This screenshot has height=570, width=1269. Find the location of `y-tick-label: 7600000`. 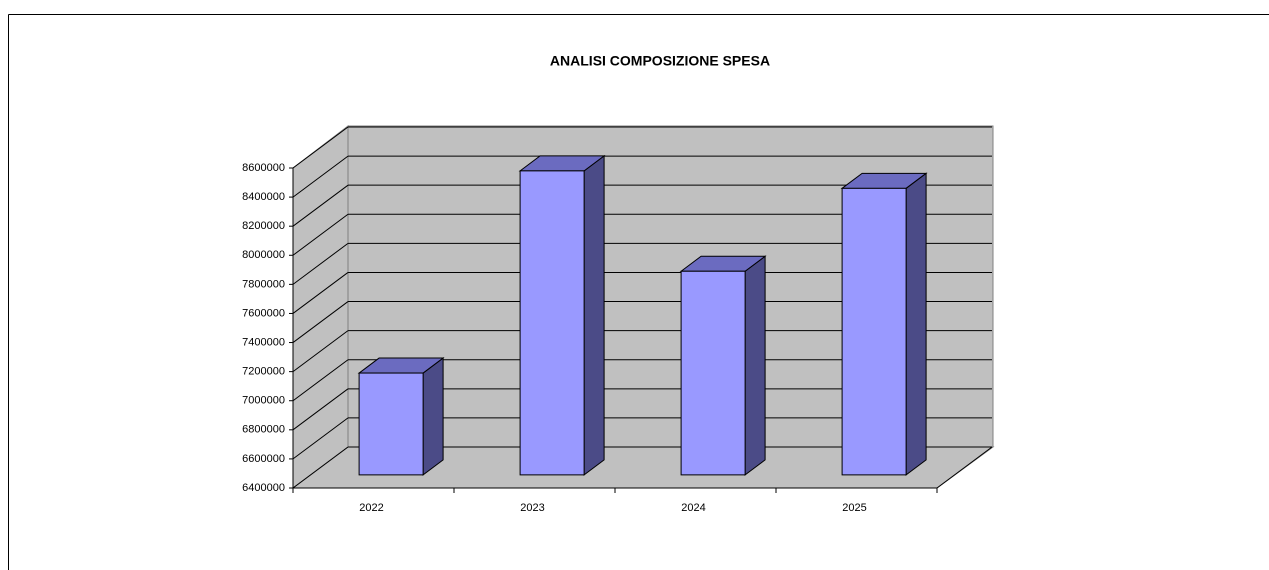

y-tick-label: 7600000 is located at coordinates (263, 313).